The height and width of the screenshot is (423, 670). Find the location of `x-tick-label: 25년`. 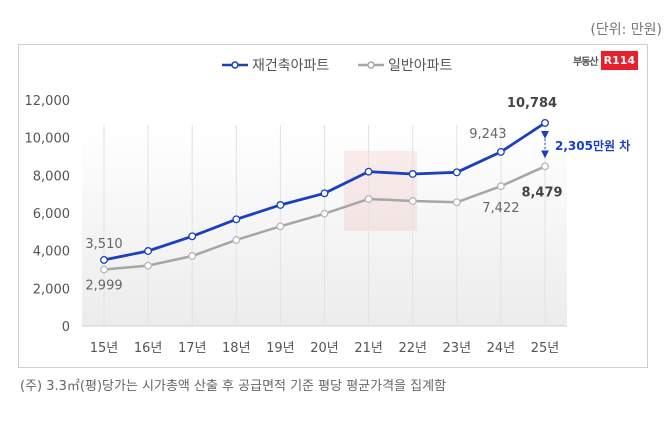

x-tick-label: 25년 is located at coordinates (545, 348).